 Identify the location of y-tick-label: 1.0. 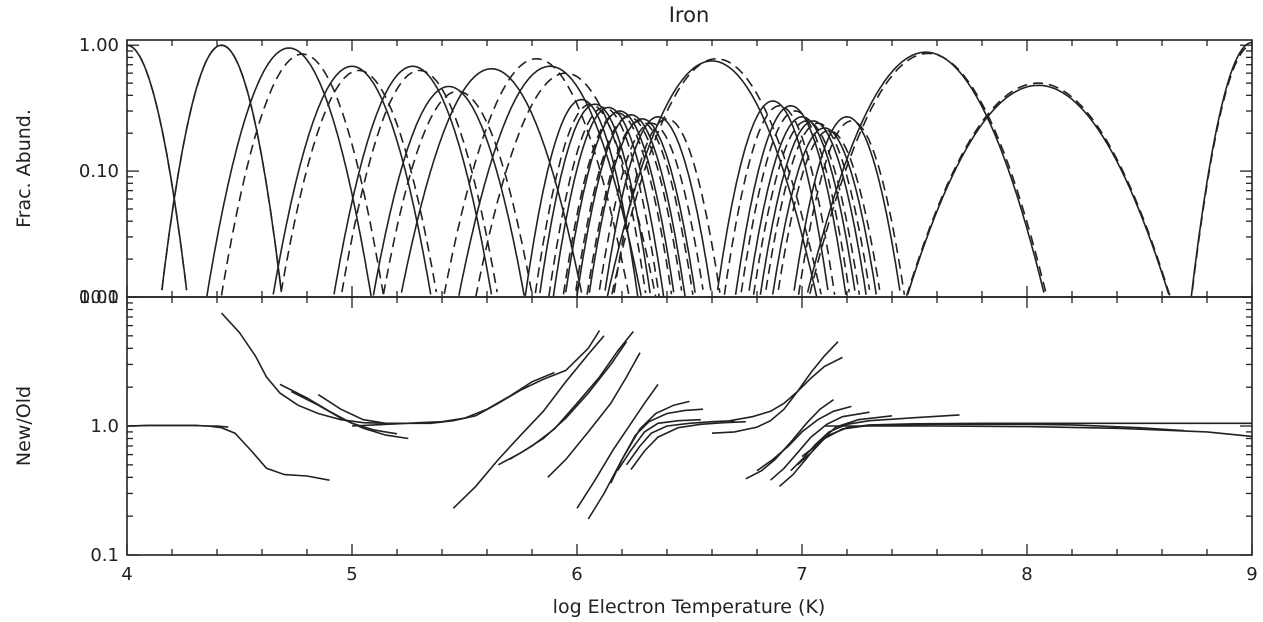
(104, 426).